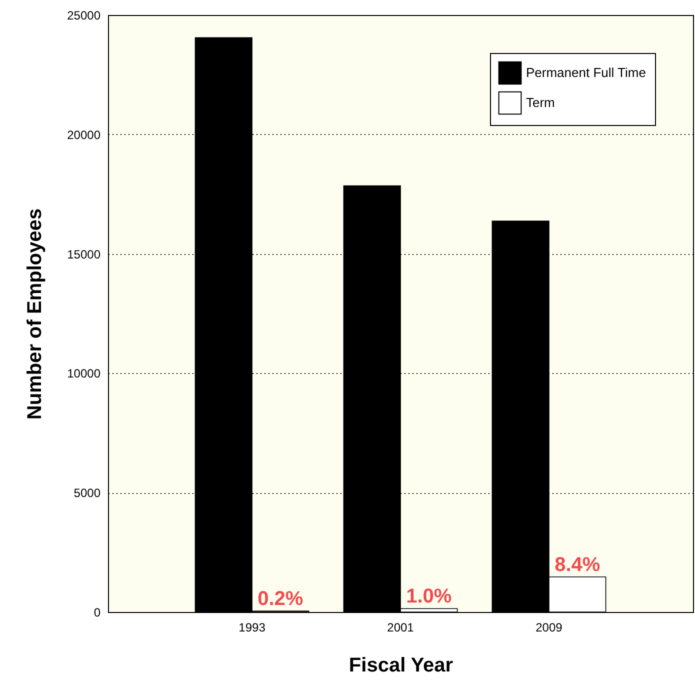  I want to click on x-tick-label: 1993, so click(252, 627).